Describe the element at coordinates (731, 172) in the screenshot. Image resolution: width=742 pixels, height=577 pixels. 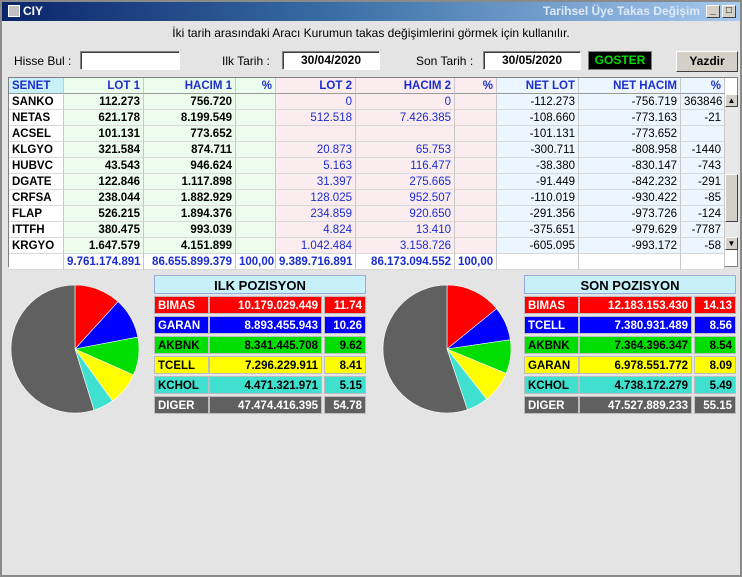
I see `table-scrollbar: ▲ ▼` at that location.